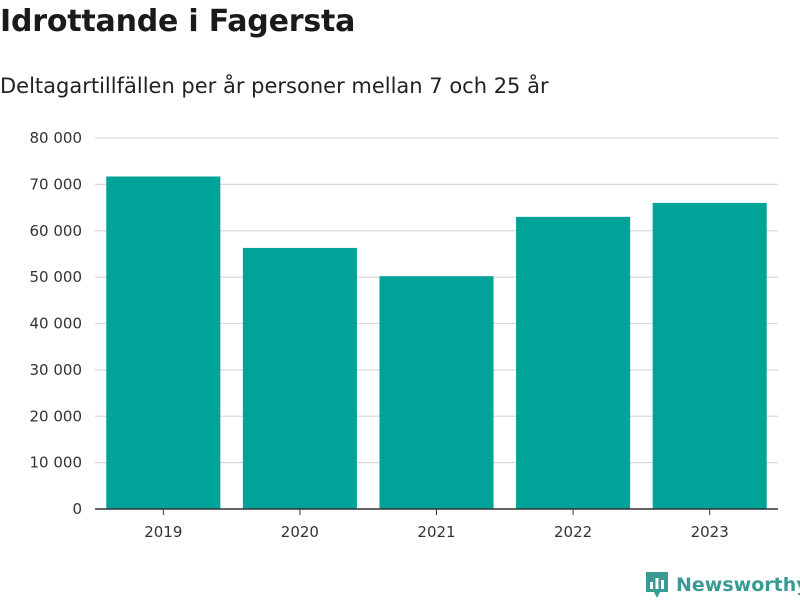 The image size is (800, 600). I want to click on brand-name: Newsworthy, so click(738, 585).